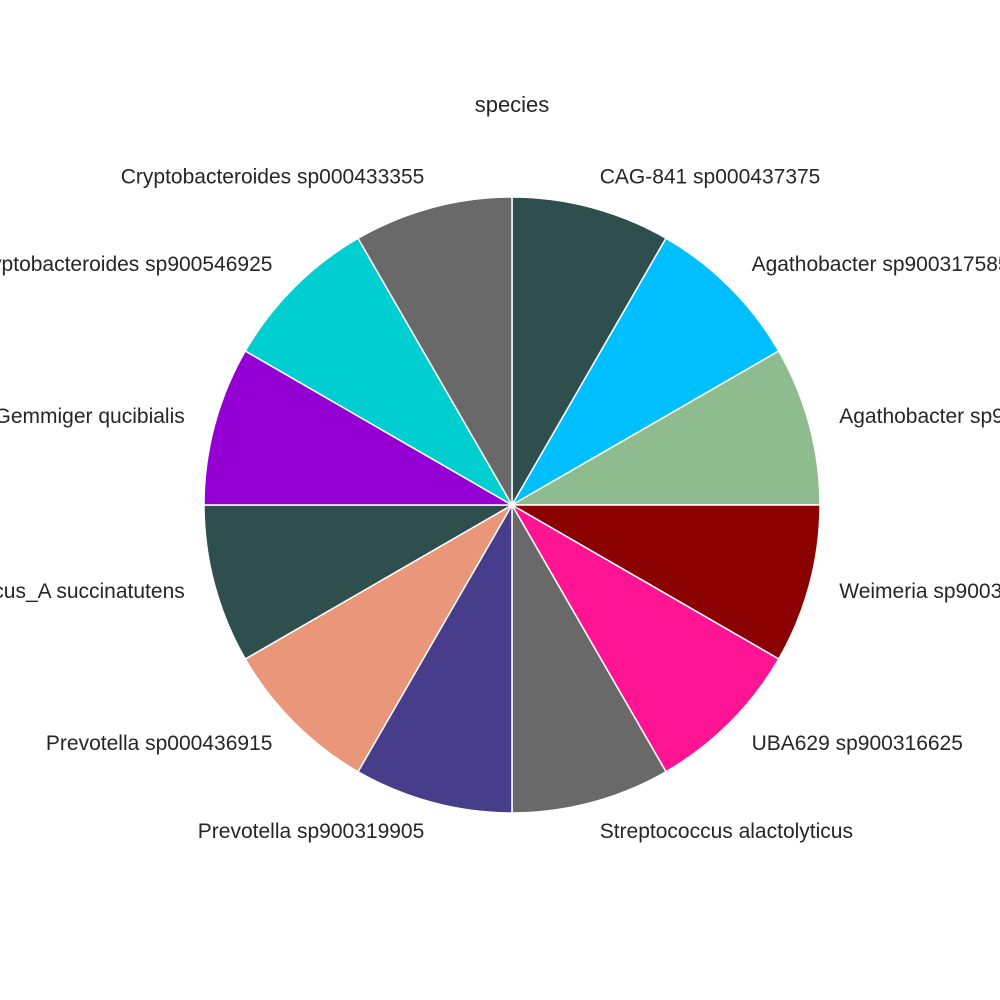  I want to click on pie-slice-weimeria-sp900318065, so click(666, 582).